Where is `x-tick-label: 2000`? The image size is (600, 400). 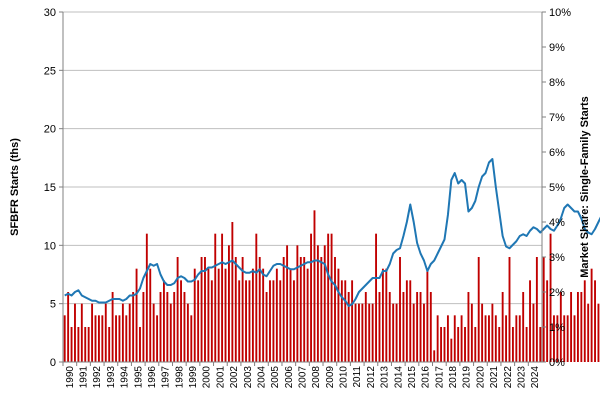 x-tick-label: 2000 is located at coordinates (207, 377).